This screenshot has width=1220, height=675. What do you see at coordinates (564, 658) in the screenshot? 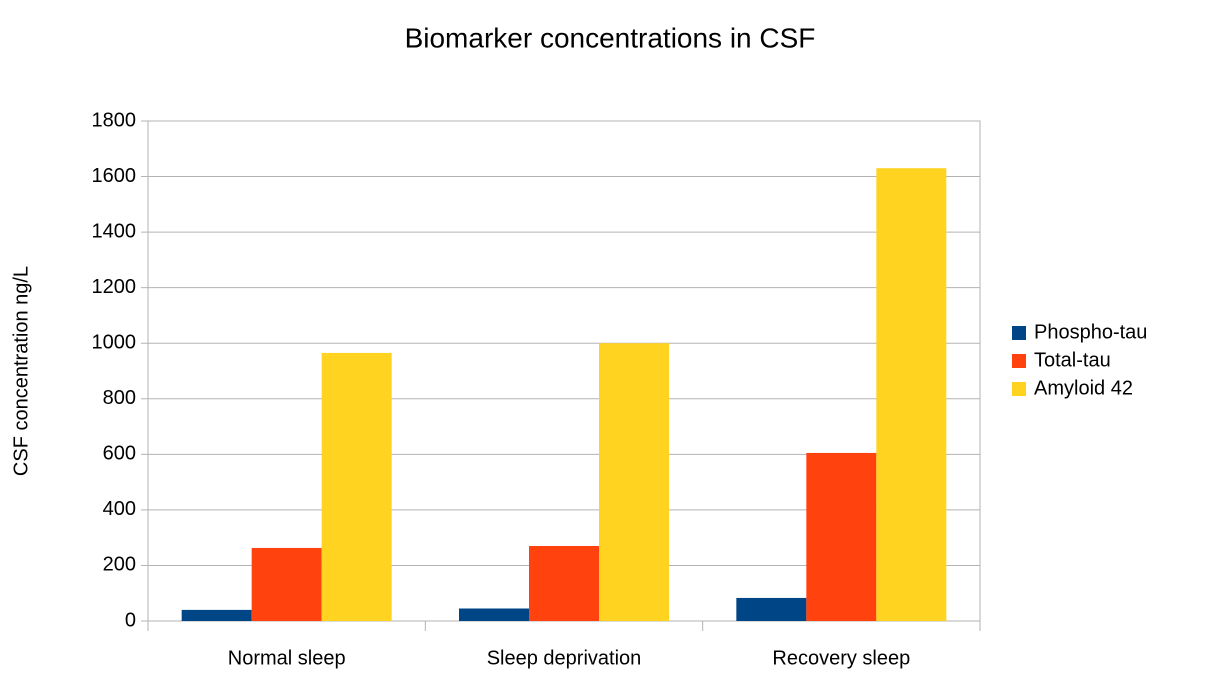
I see `x-tick-label: Sleep deprivation` at bounding box center [564, 658].